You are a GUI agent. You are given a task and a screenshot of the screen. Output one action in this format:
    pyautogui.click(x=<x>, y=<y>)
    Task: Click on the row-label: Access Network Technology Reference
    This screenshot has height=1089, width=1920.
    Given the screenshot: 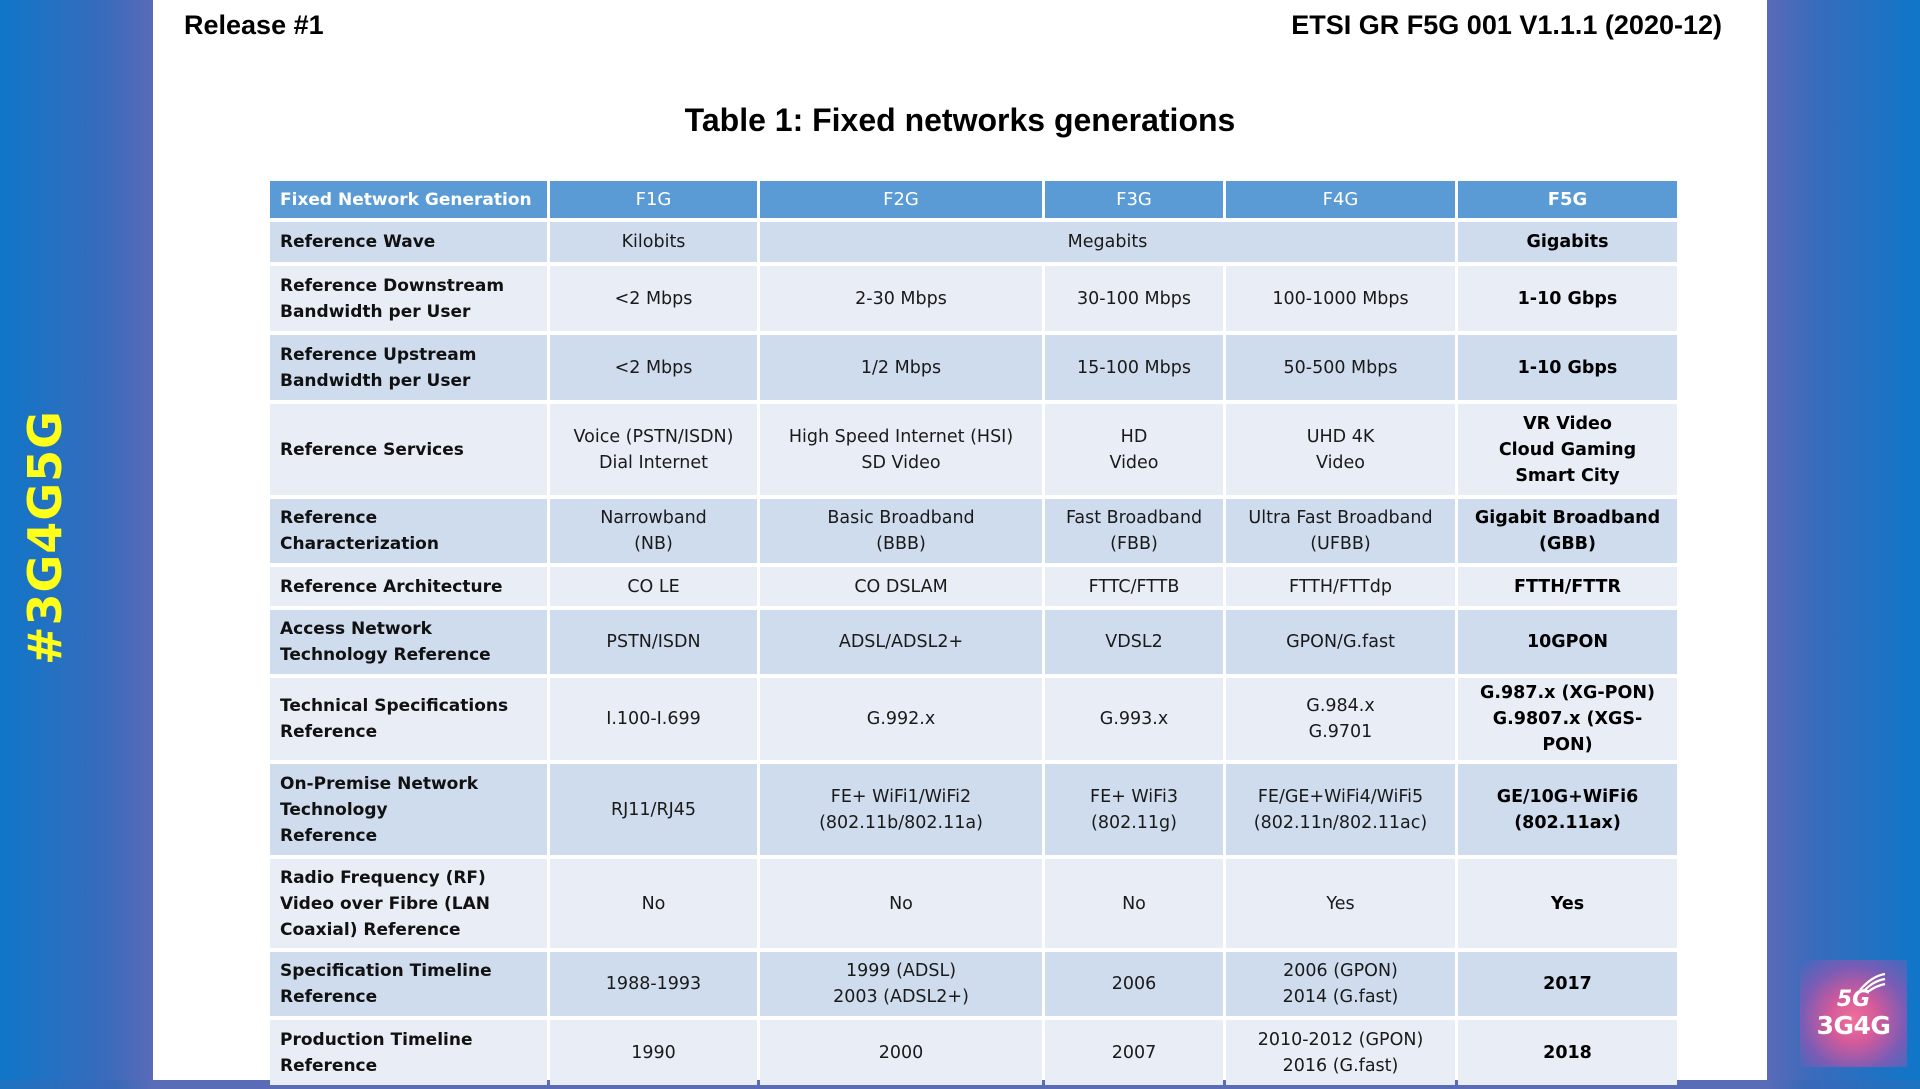 What is the action you would take?
    pyautogui.click(x=408, y=642)
    